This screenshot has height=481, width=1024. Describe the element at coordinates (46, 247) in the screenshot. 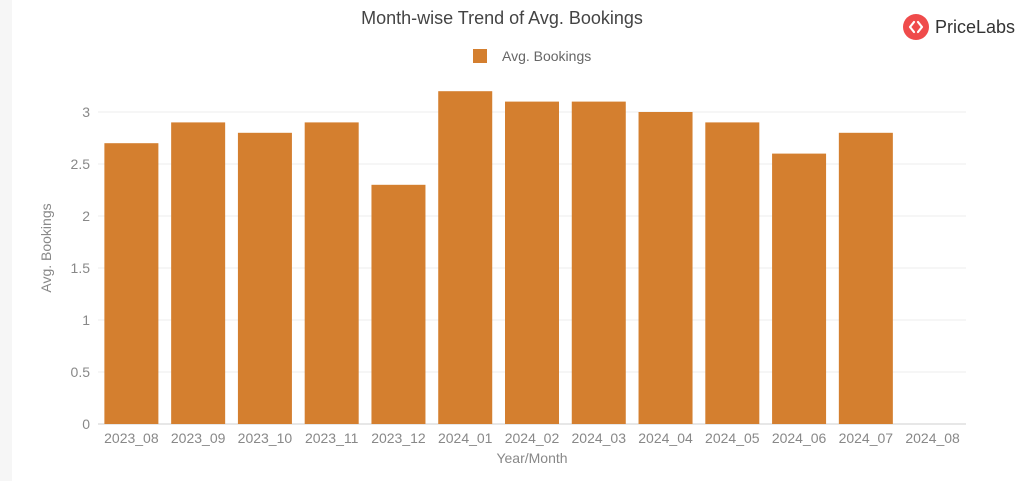

I see `y-axis-label: Avg. Bookings` at that location.